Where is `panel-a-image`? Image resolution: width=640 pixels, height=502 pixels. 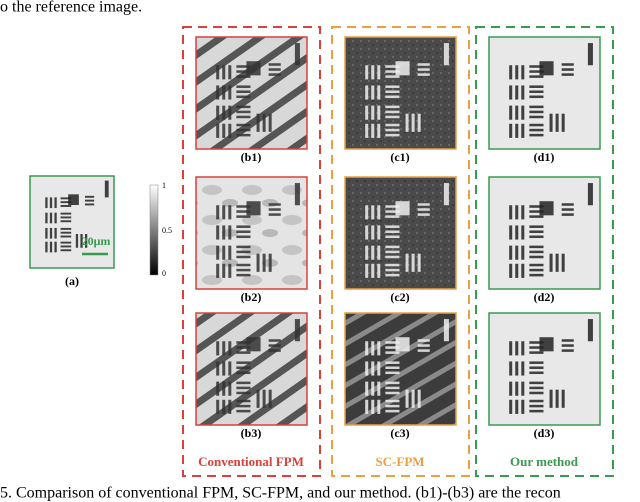
panel-a-image is located at coordinates (72, 222).